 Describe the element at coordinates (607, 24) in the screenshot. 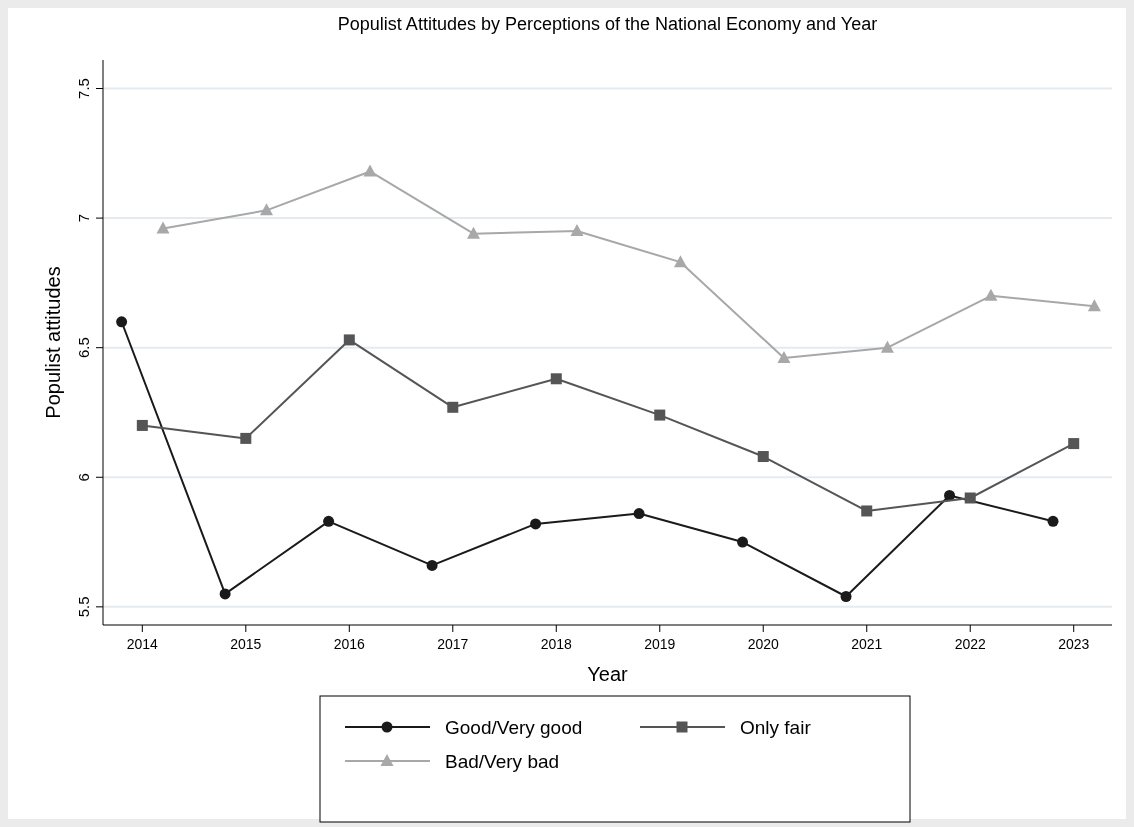

I see `chart-title: Populist Attitudes by Perceptions of the National Economy and Year` at that location.